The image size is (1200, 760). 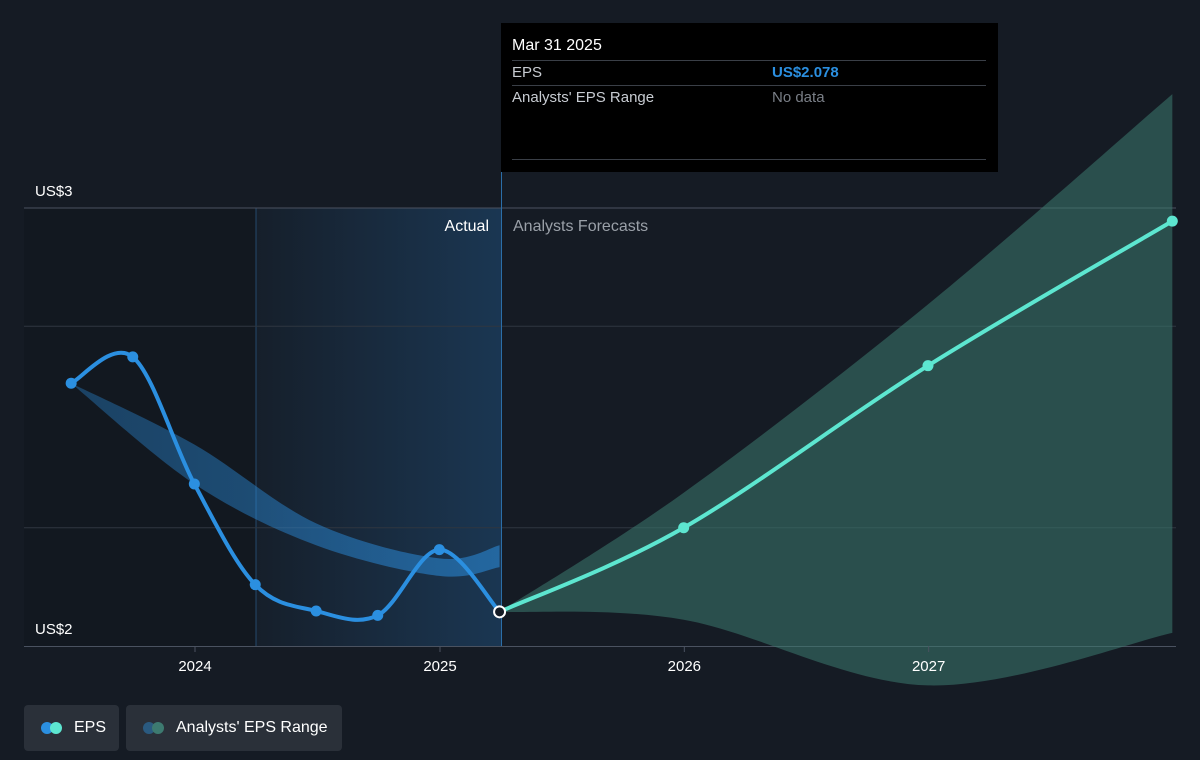 I want to click on legend-eps-label: EPS, so click(x=90, y=727).